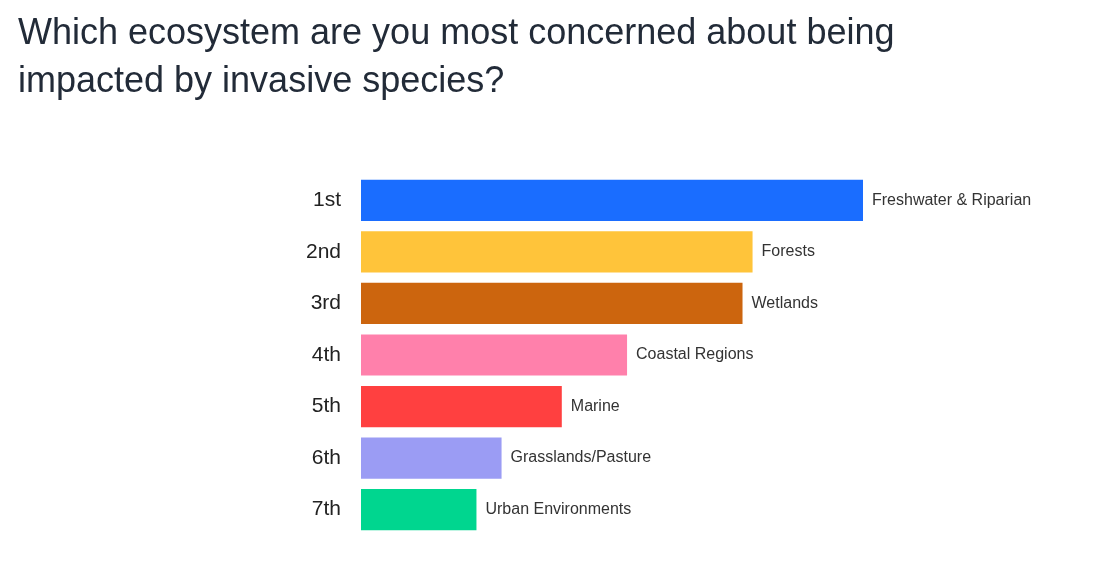  What do you see at coordinates (326, 456) in the screenshot?
I see `y-tick-label: 6th` at bounding box center [326, 456].